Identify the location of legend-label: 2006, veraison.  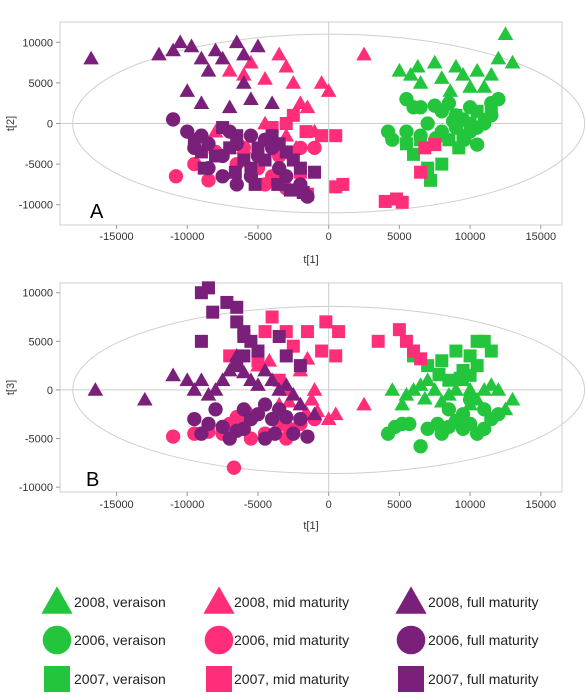
(120, 640).